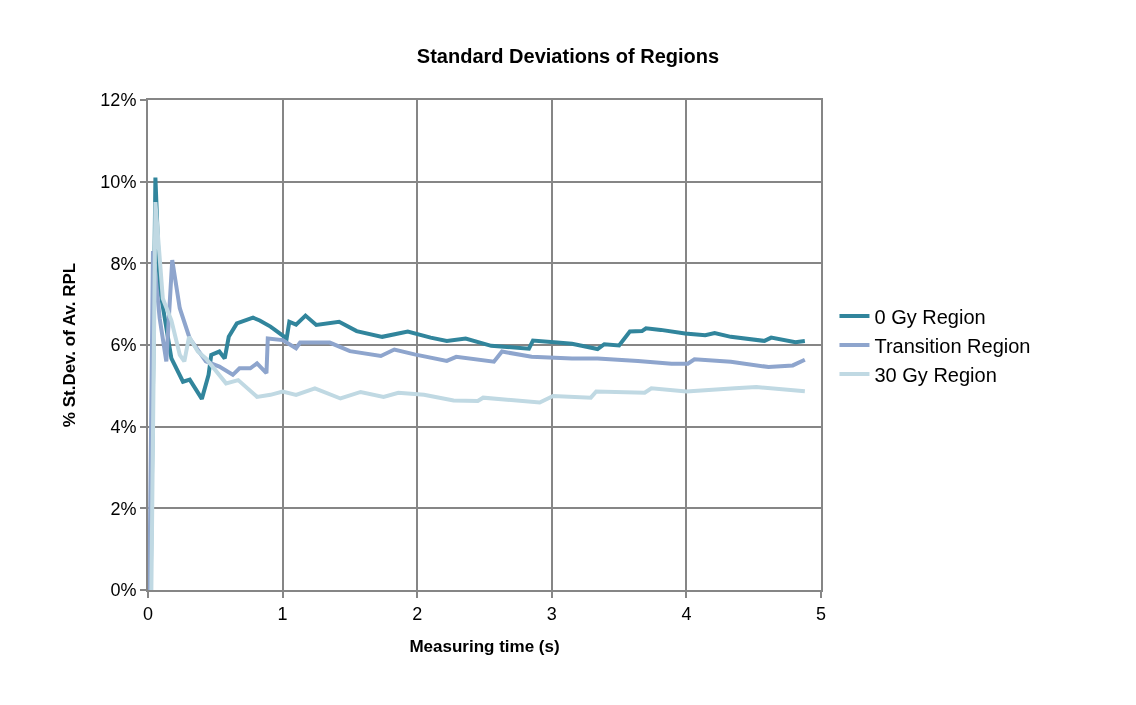 This screenshot has width=1136, height=705. What do you see at coordinates (123, 345) in the screenshot?
I see `y-tick-label: 6%` at bounding box center [123, 345].